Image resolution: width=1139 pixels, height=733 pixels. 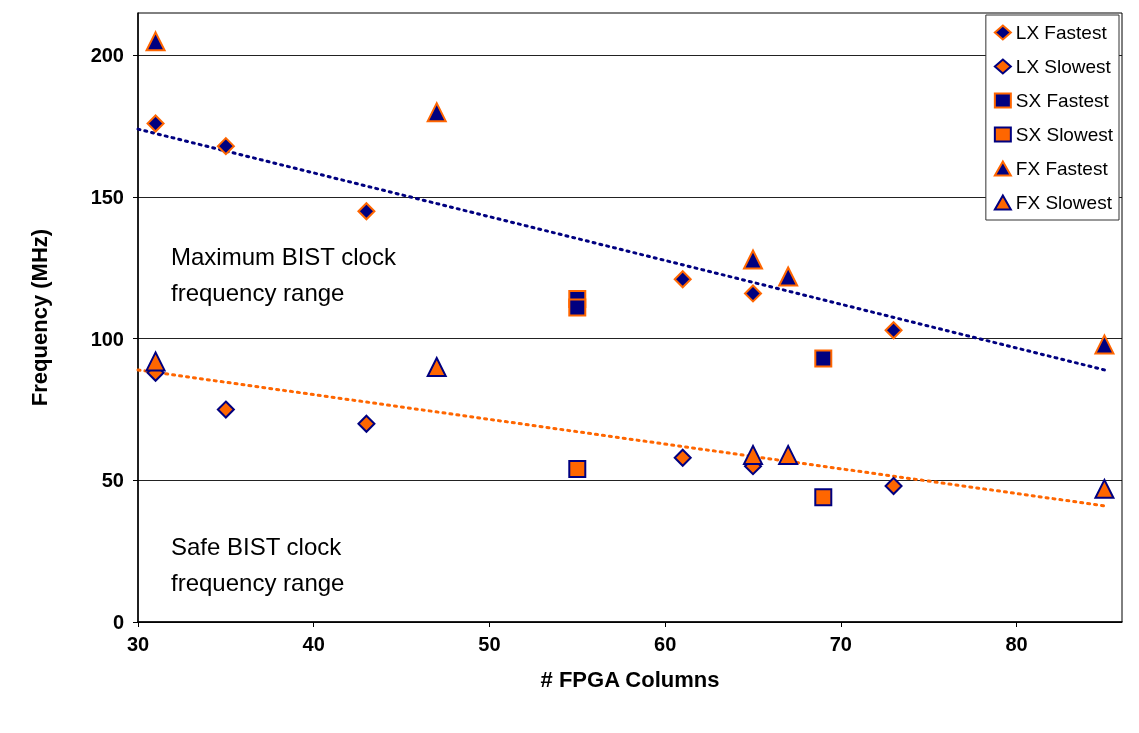 I want to click on x-tick-label: 50, so click(x=489, y=644).